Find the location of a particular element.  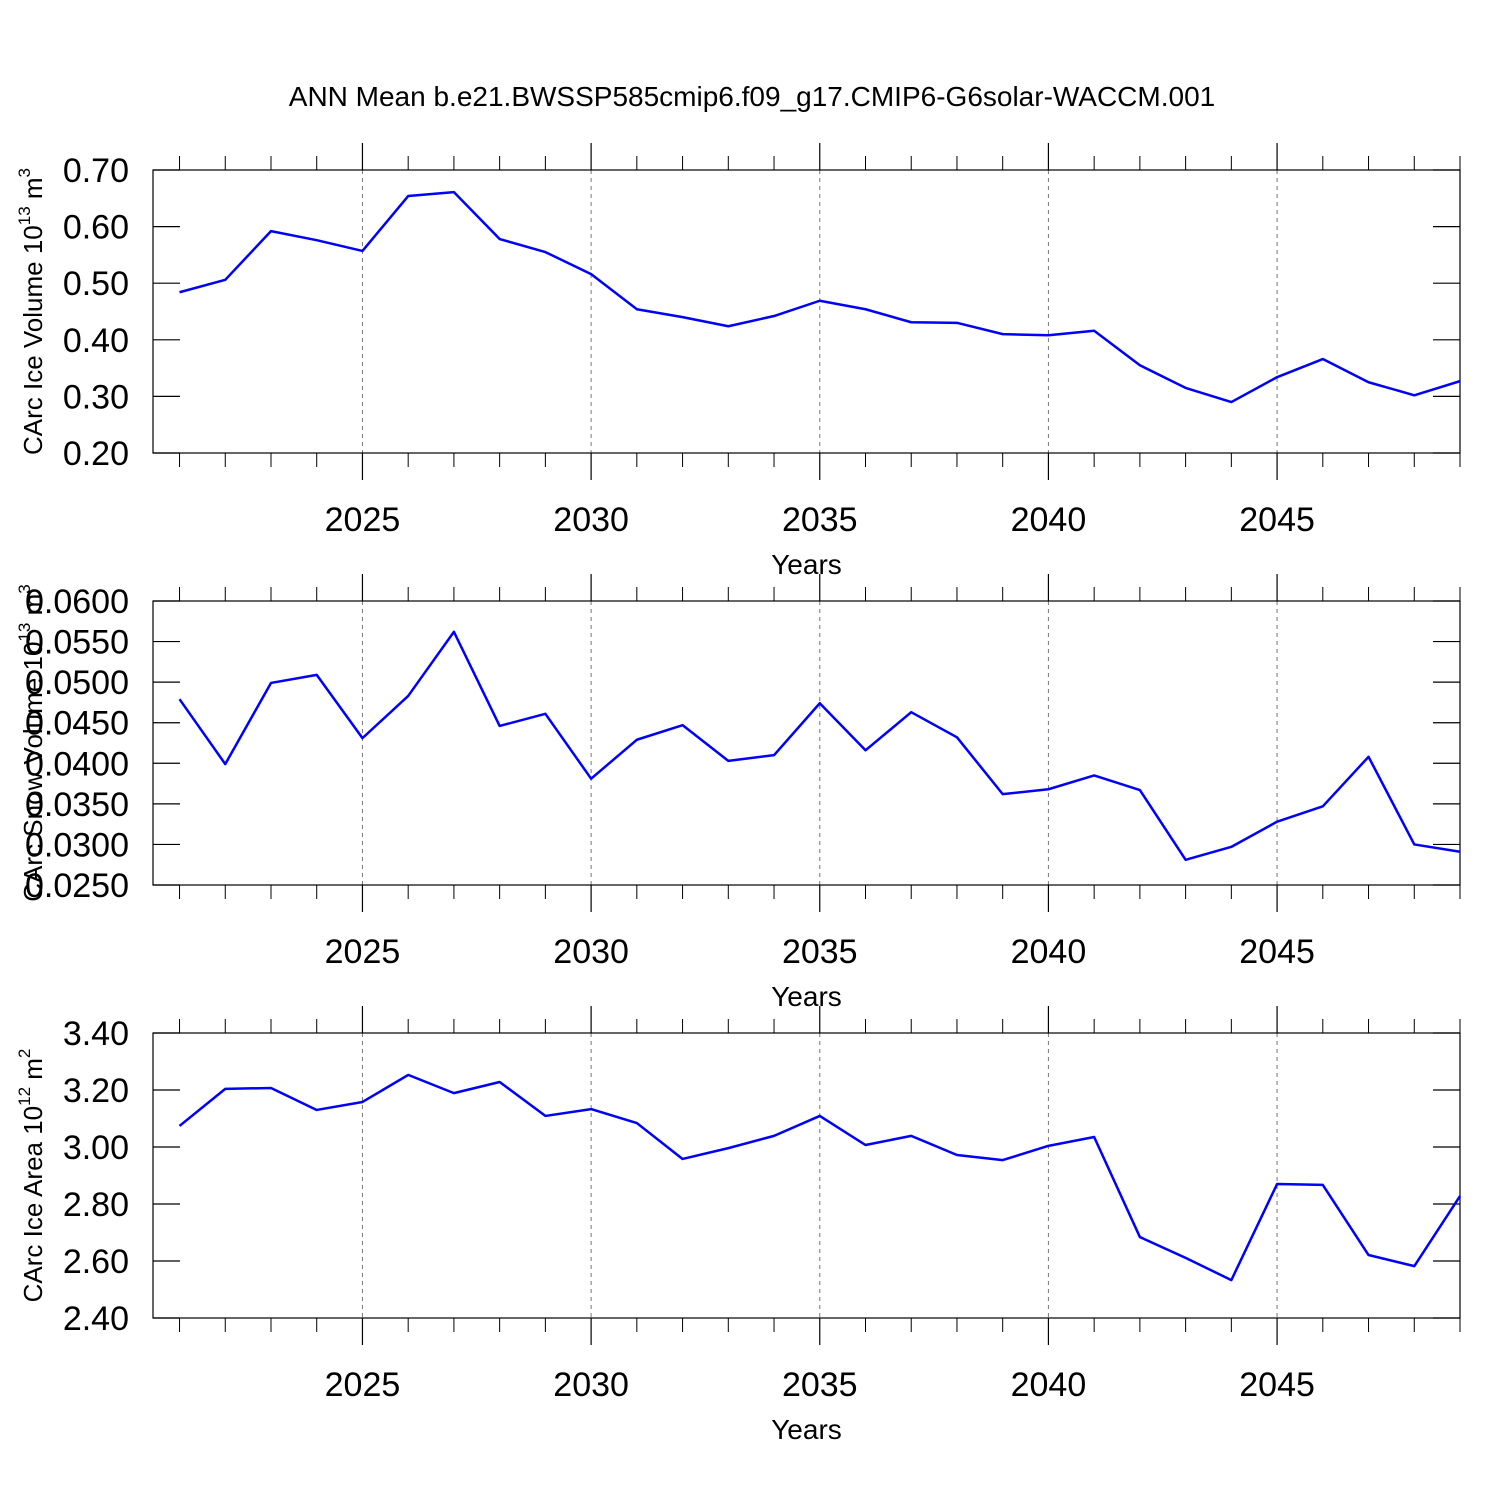

y-axis-label-part: CArc Snow Volume 10 is located at coordinates (33, 772).